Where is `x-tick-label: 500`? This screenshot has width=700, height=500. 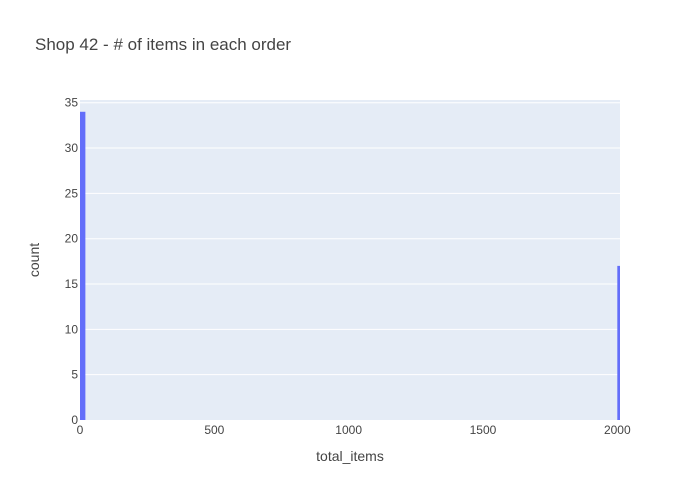 x-tick-label: 500 is located at coordinates (214, 430).